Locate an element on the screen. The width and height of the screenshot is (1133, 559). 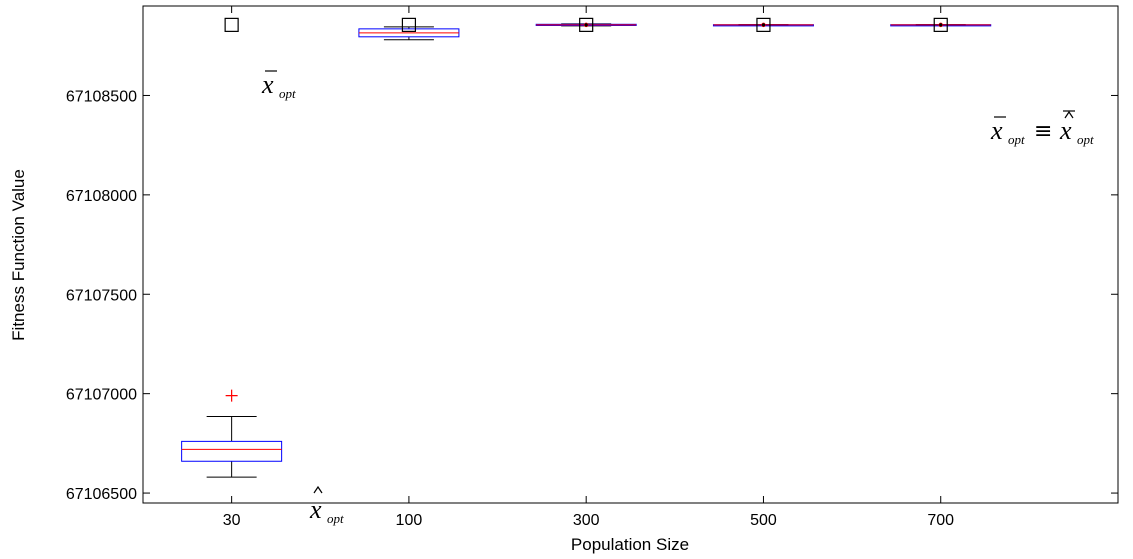
y-tick-label: 67106500 is located at coordinates (101, 494).